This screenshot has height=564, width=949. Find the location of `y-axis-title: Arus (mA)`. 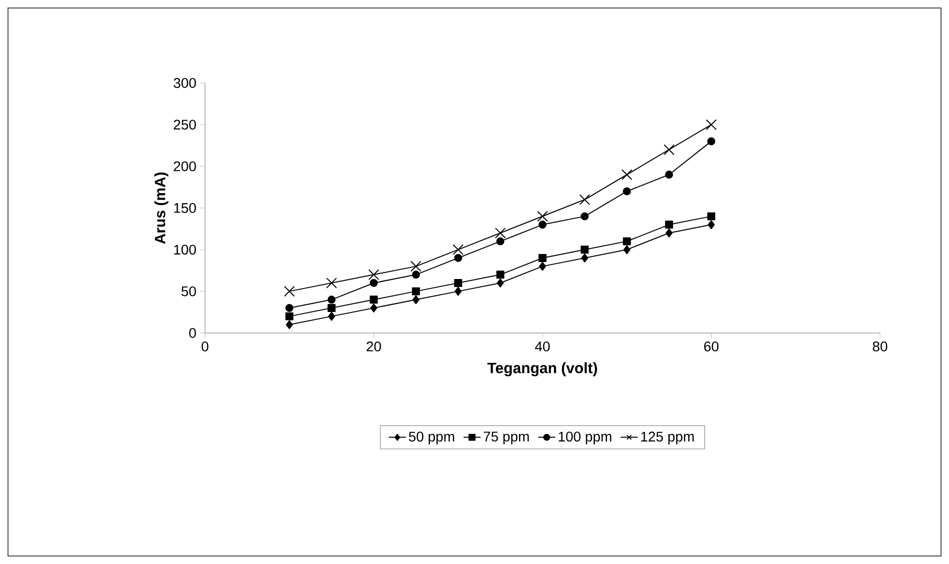

y-axis-title: Arus (mA) is located at coordinates (161, 208).